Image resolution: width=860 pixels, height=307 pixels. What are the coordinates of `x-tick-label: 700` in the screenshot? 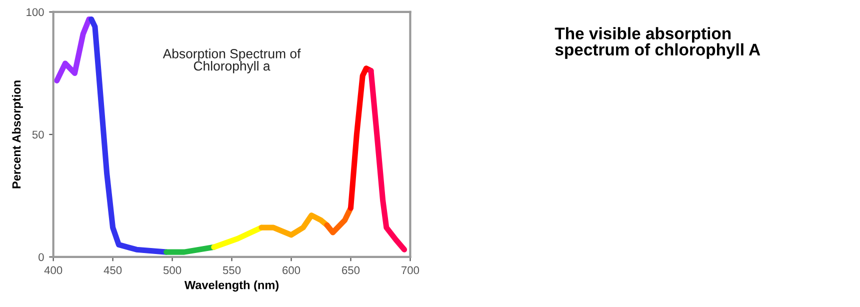 It's located at (411, 270).